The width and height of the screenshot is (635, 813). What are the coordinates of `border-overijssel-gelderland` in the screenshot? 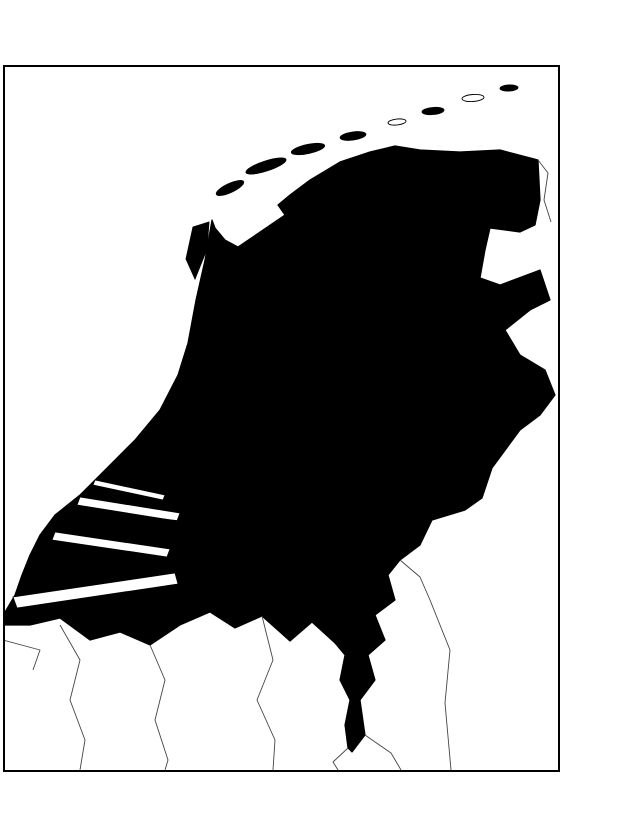 It's located at (432, 348).